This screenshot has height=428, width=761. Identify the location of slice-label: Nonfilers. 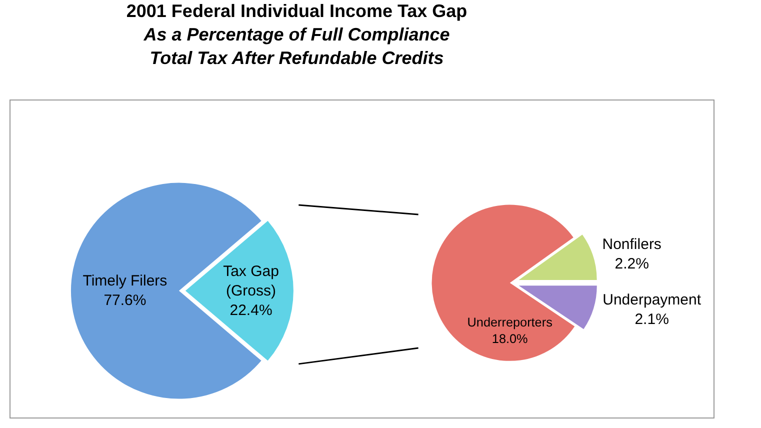
(632, 245).